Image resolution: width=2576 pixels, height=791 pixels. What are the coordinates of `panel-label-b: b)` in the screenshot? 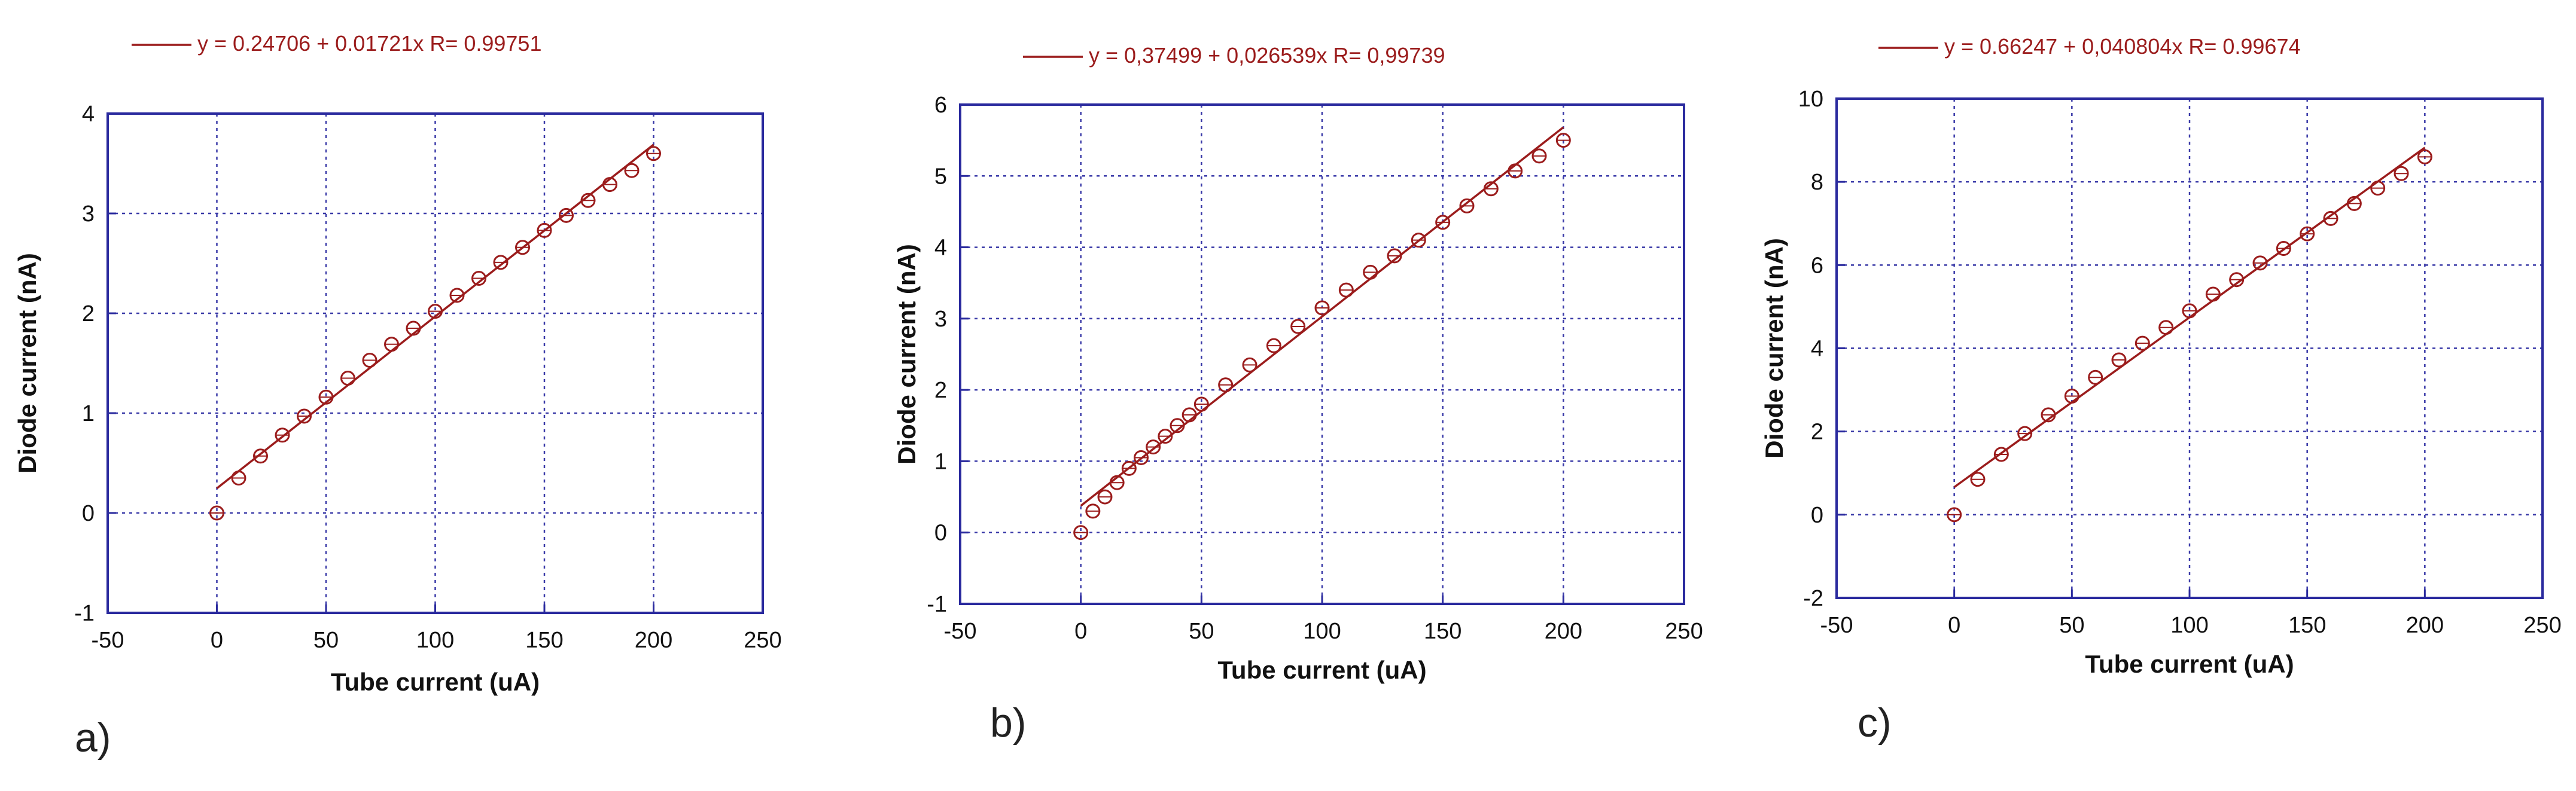 It's located at (1008, 723).